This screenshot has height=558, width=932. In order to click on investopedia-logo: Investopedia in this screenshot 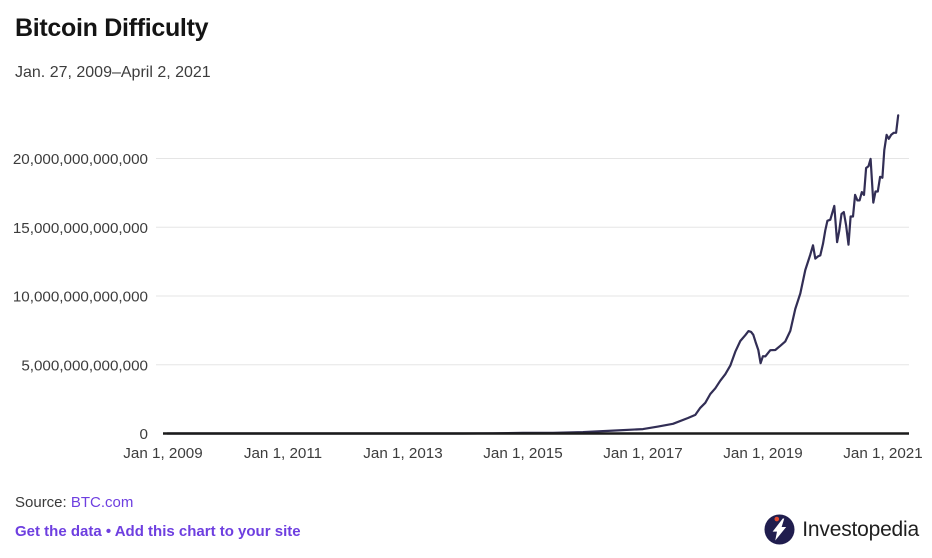, I will do `click(841, 529)`.